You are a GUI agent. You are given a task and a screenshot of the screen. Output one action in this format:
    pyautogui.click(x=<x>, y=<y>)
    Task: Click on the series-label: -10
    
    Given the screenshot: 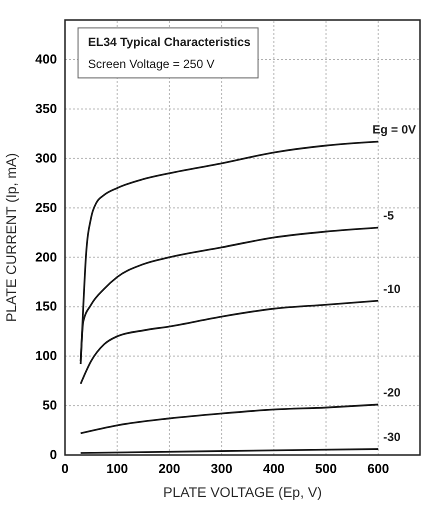 What is the action you would take?
    pyautogui.click(x=392, y=289)
    